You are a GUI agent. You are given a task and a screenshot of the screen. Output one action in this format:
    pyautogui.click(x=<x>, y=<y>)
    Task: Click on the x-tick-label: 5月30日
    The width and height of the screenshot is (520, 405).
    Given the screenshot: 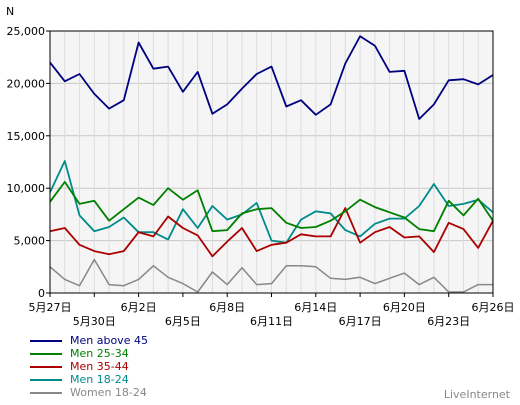 What is the action you would take?
    pyautogui.click(x=94, y=321)
    